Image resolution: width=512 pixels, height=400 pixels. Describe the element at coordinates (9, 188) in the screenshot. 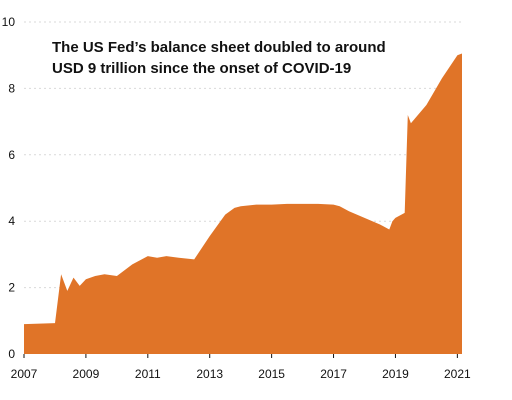

I see `y-axis-ticks: 0 2 4 6 8 10` at that location.